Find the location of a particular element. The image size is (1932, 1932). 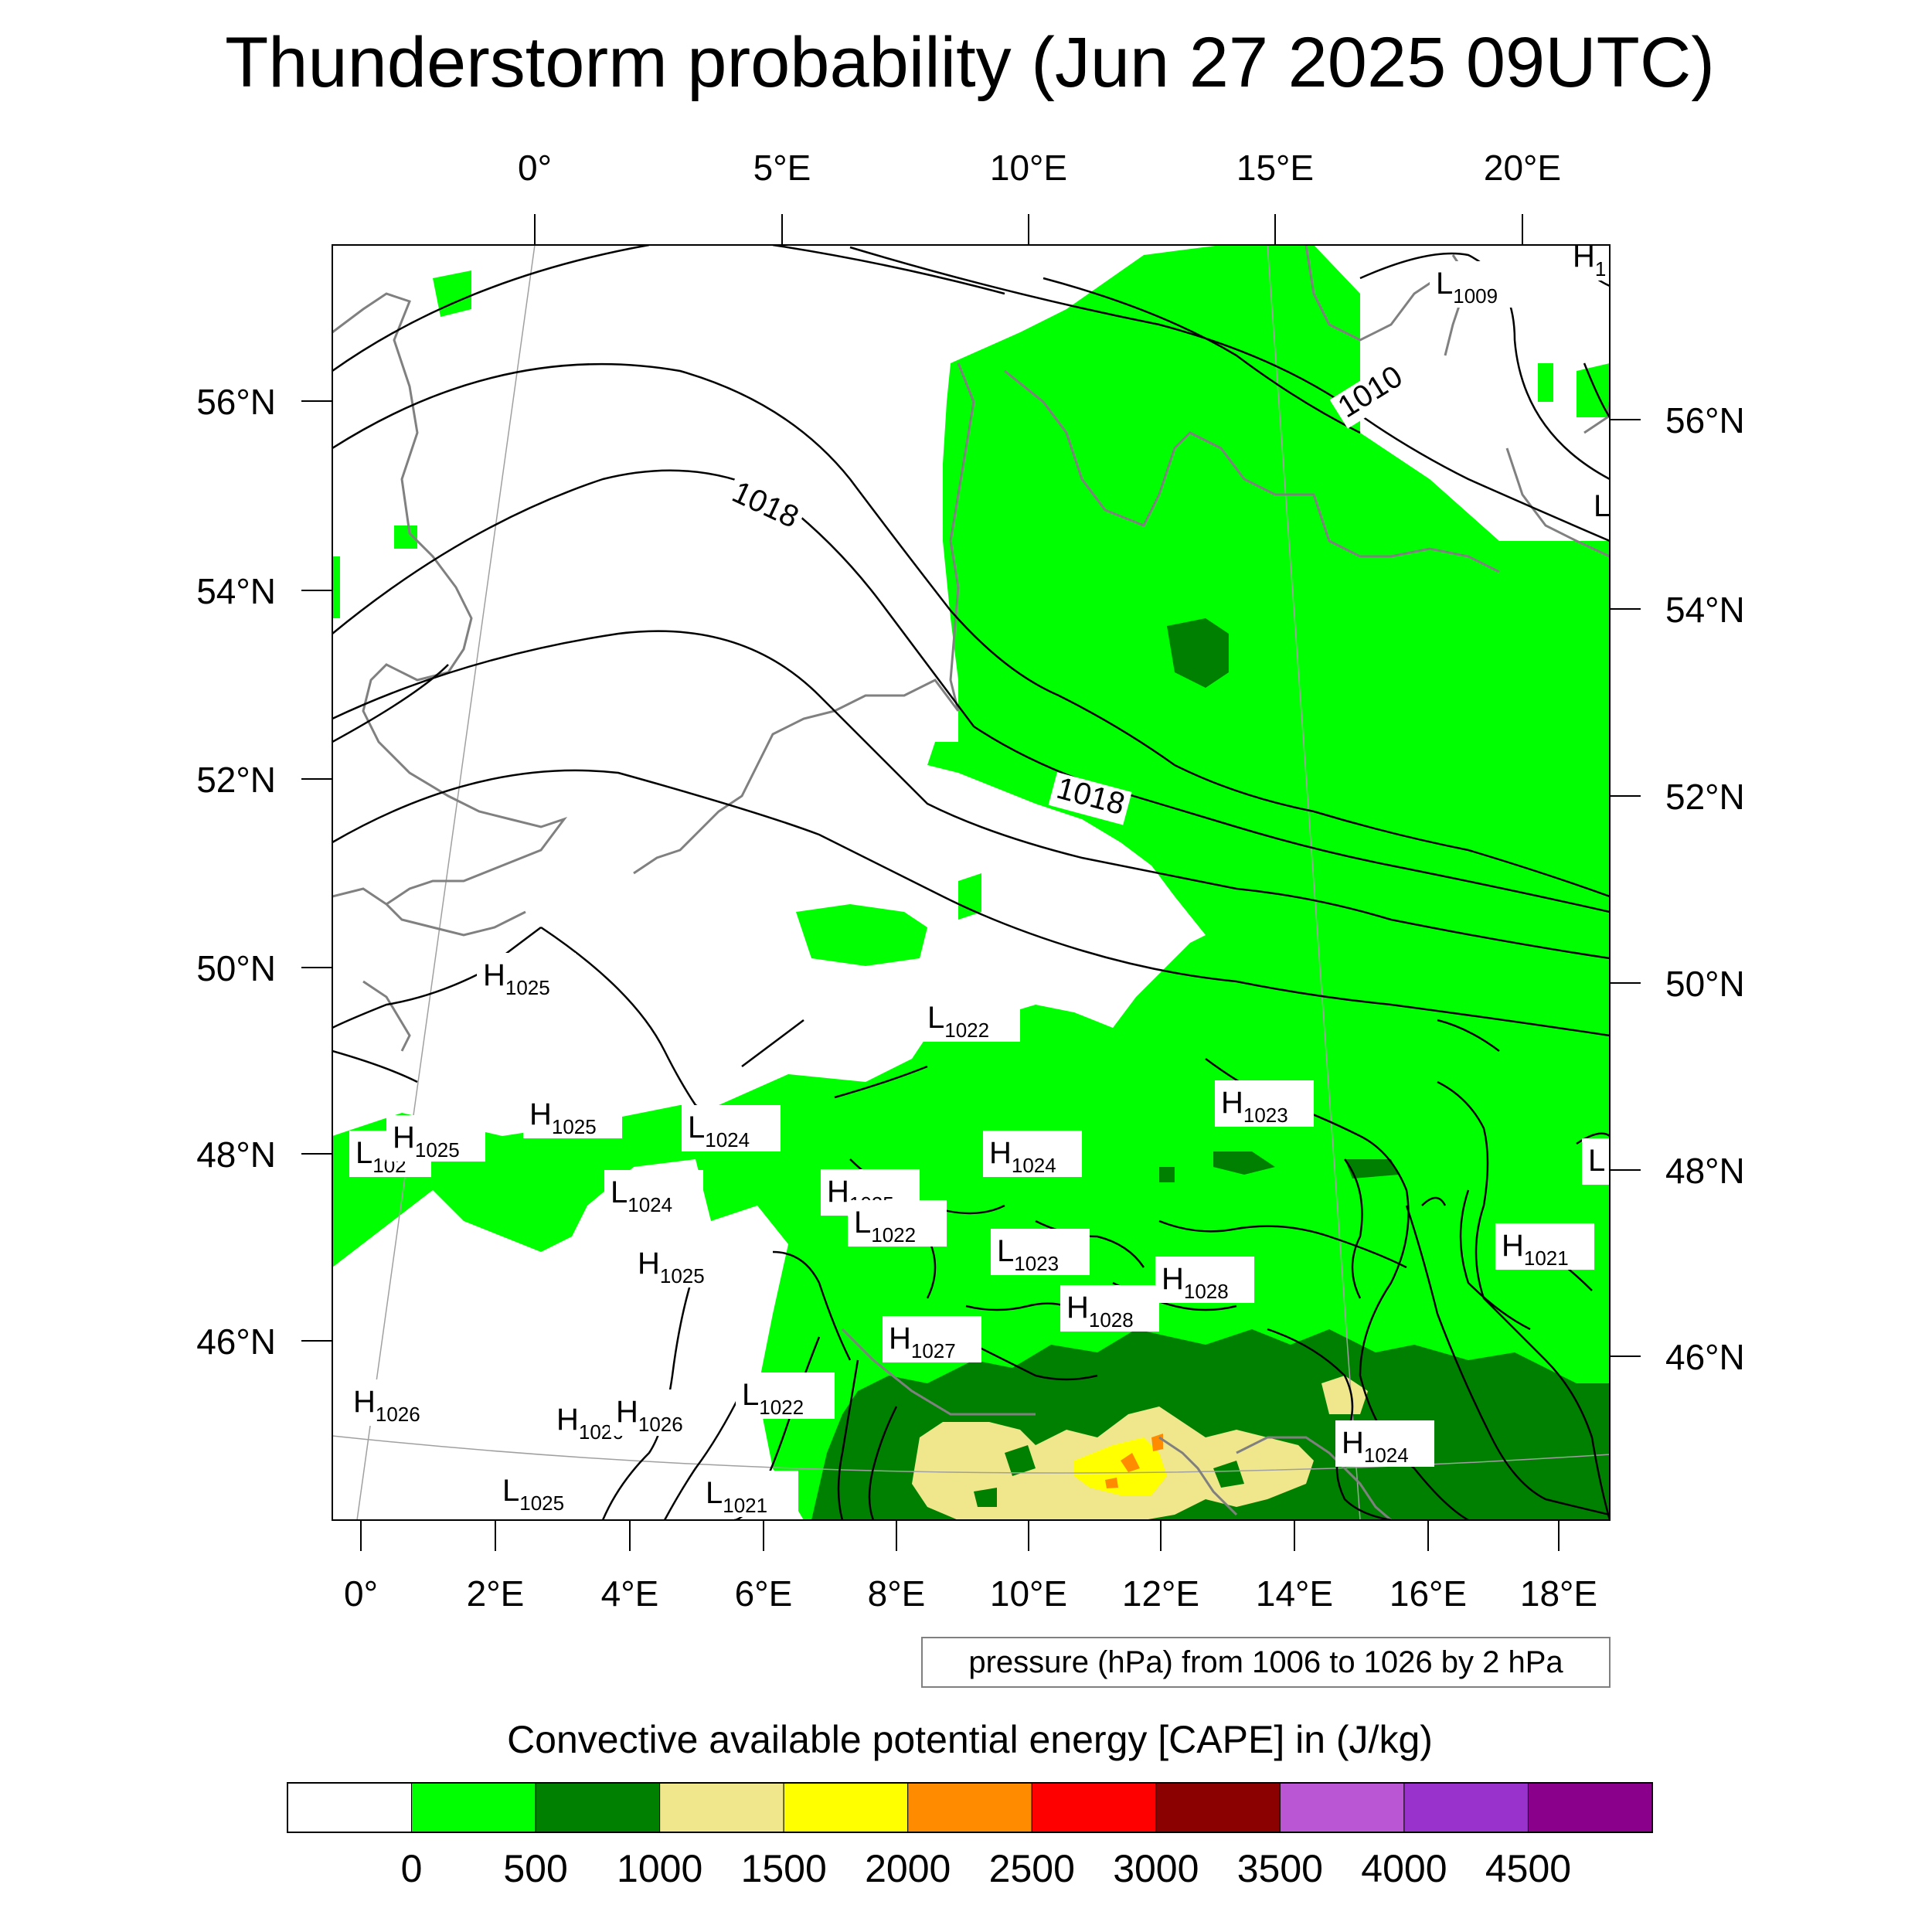

colorbar-label: 4000 is located at coordinates (1404, 1869).